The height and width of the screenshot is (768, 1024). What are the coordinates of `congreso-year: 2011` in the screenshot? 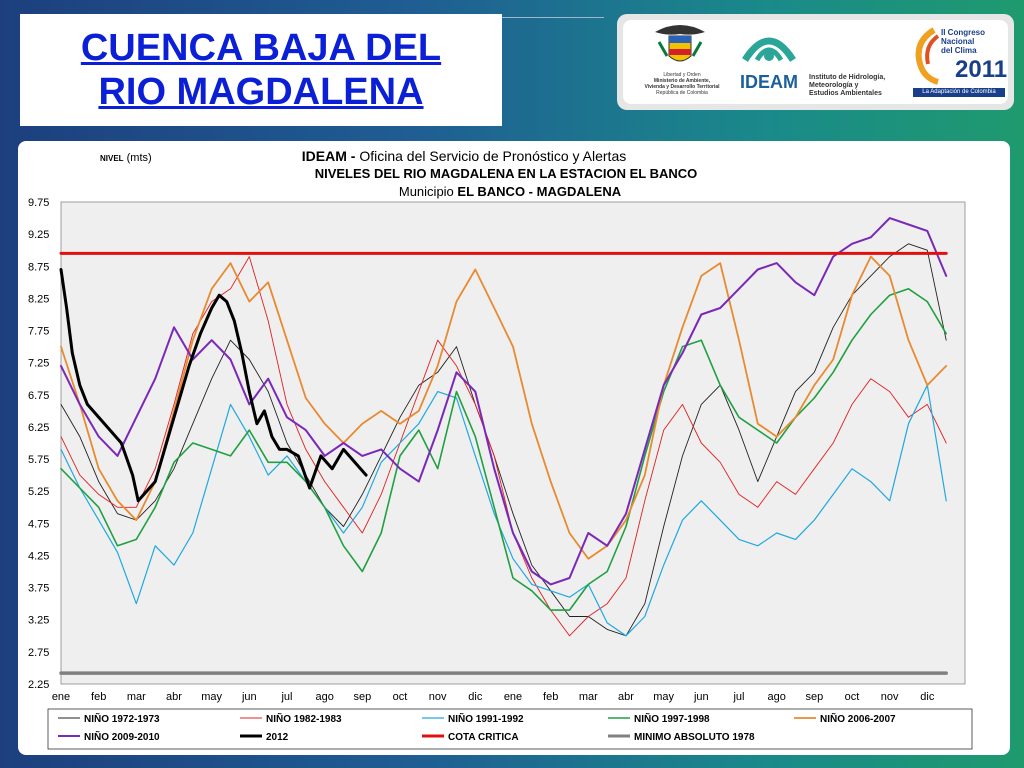 It's located at (981, 69).